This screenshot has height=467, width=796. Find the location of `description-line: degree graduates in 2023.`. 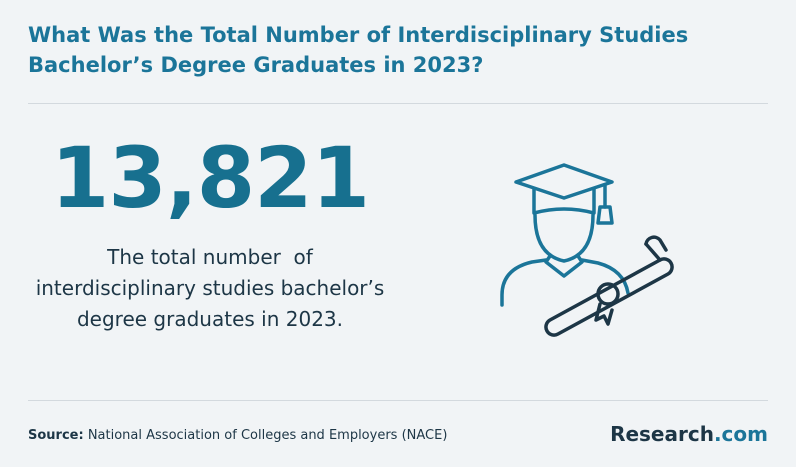

description-line: degree graduates in 2023. is located at coordinates (209, 319).